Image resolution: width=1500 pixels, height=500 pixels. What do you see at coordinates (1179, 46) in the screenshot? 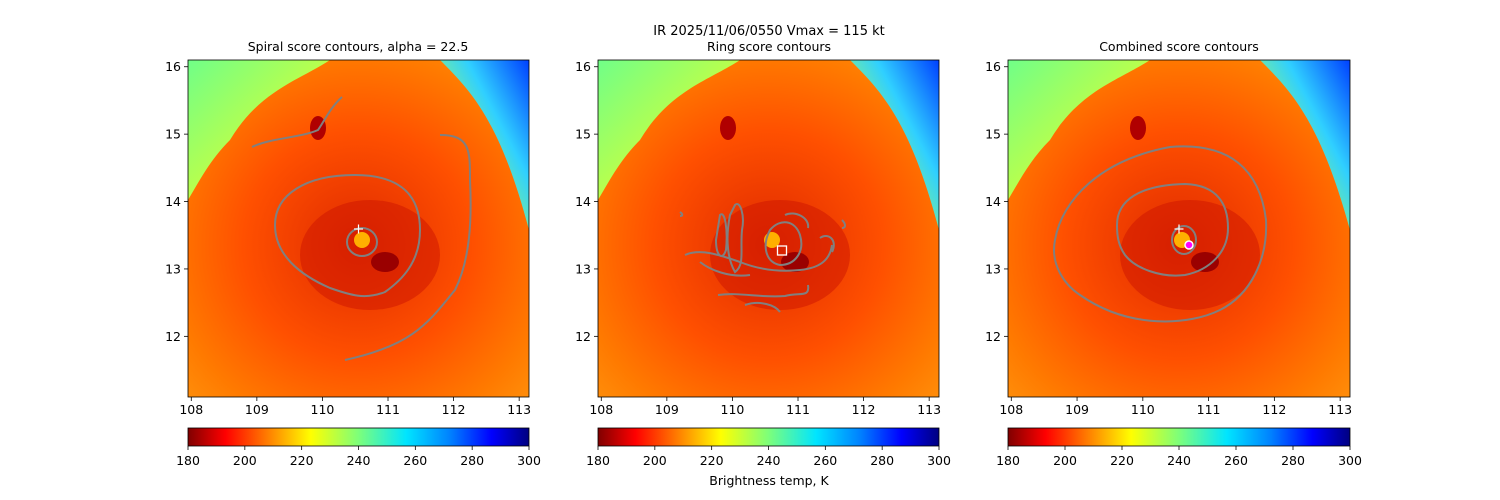
I see `panel-title: Combined score contours` at bounding box center [1179, 46].